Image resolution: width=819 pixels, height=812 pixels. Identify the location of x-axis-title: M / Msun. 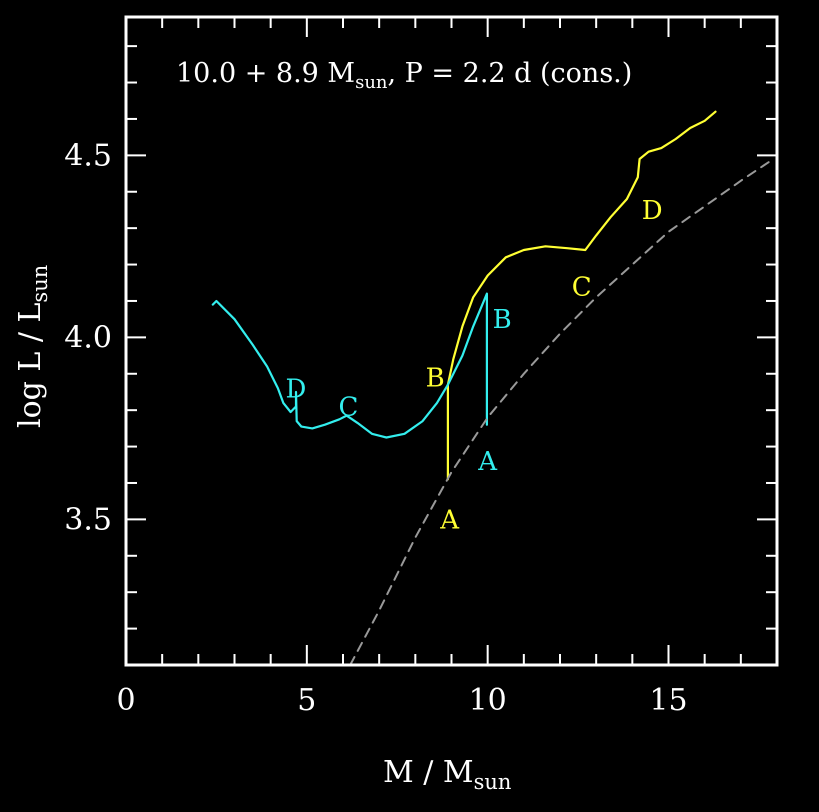
(447, 774).